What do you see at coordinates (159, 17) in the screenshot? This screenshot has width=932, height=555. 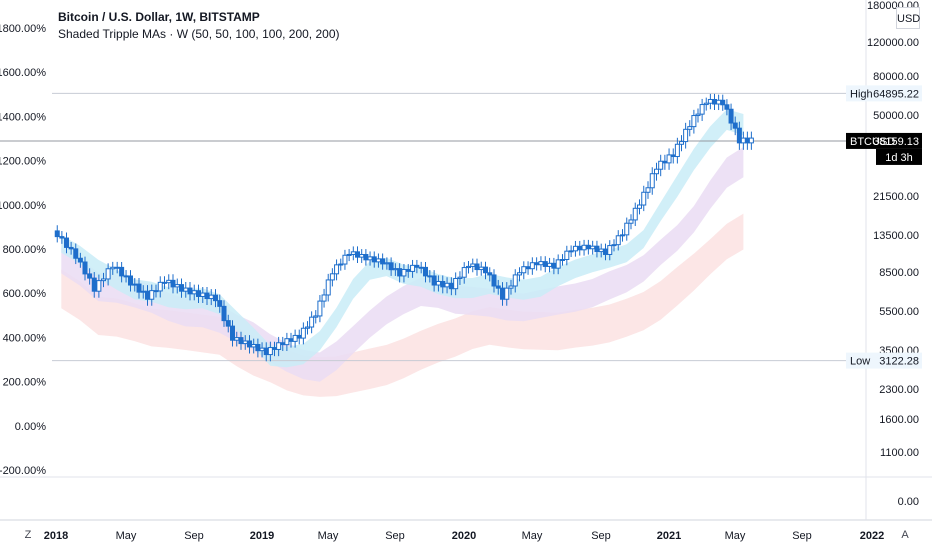 I see `chart-title: Bitcoin / U.S. Dollar, 1W, BITSTAMP` at bounding box center [159, 17].